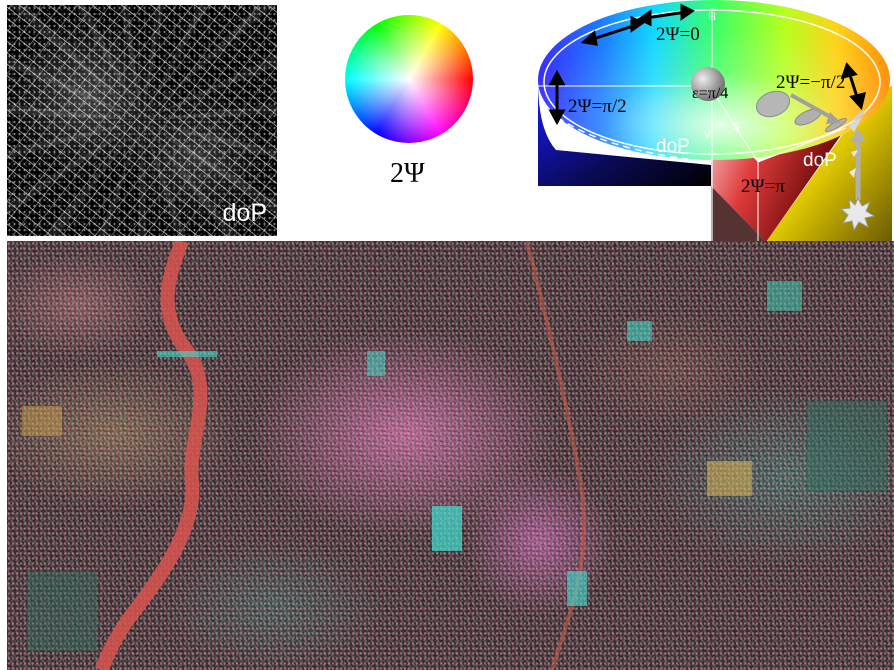 This screenshot has height=670, width=894. I want to click on label-axis-s: S, so click(736, 127).